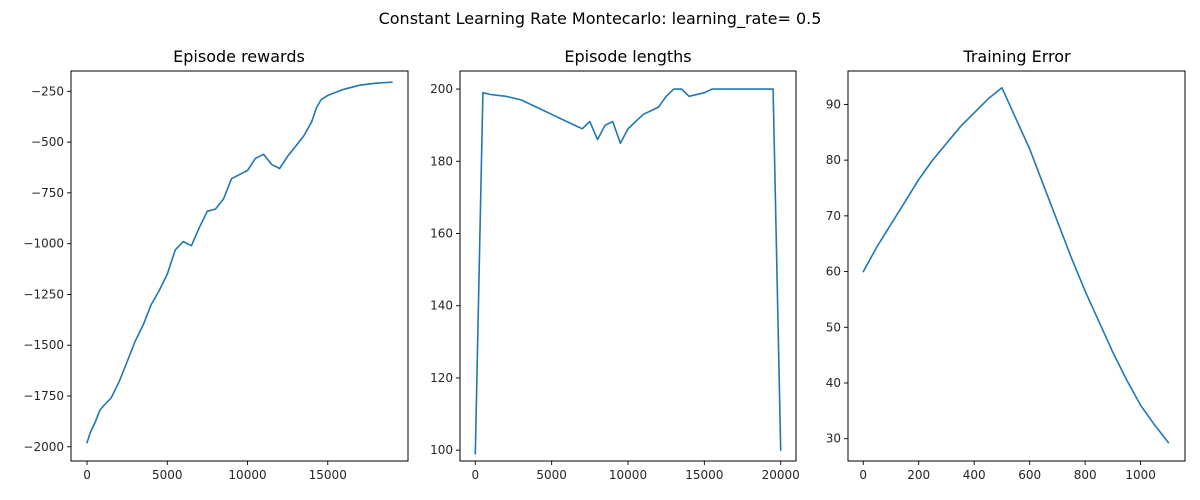 The width and height of the screenshot is (1200, 500). Describe the element at coordinates (167, 475) in the screenshot. I see `x-tick-label-episode-rewards: 5000` at that location.